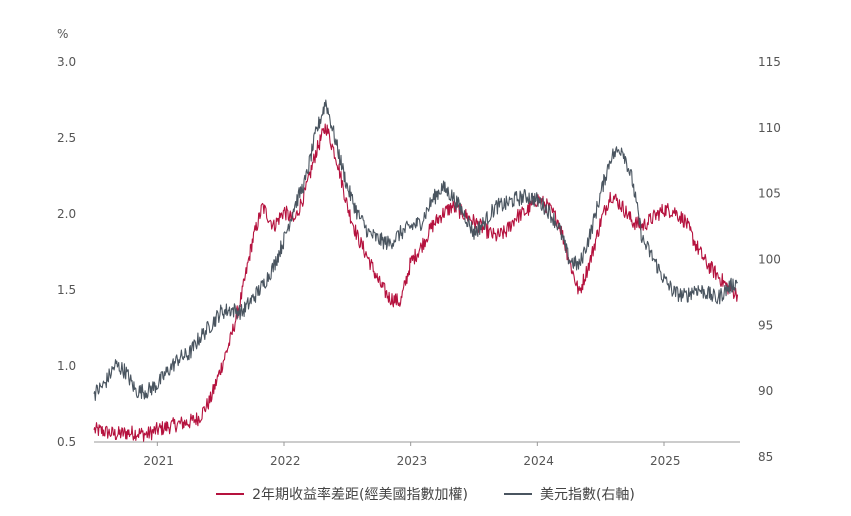  Describe the element at coordinates (66, 138) in the screenshot. I see `left-tick-label: 2.5` at that location.